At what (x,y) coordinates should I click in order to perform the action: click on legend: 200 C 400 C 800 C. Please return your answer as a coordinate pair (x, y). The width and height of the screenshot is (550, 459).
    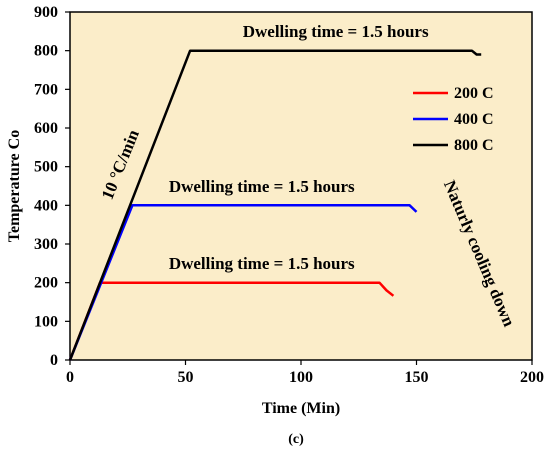
    Looking at the image, I should click on (453, 119).